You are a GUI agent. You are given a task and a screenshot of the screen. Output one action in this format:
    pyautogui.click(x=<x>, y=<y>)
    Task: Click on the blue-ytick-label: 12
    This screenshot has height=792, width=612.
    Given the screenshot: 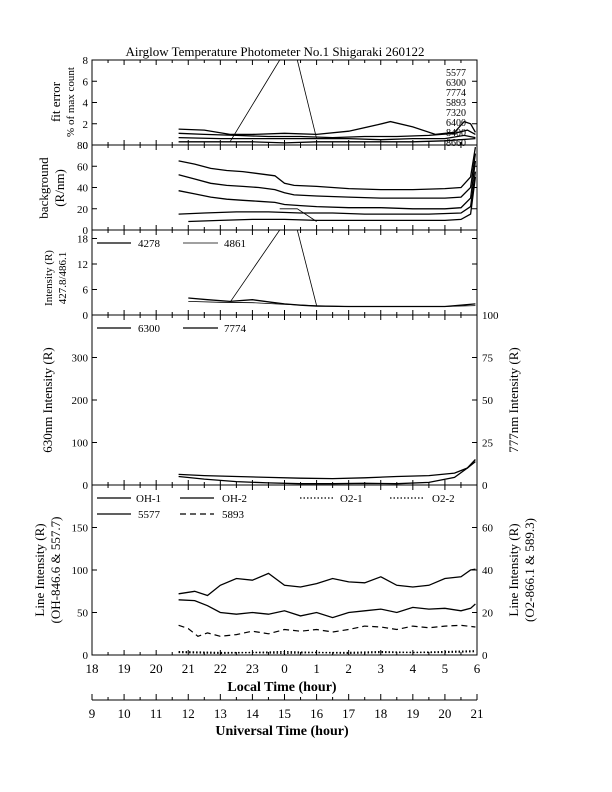 What is the action you would take?
    pyautogui.click(x=82, y=265)
    